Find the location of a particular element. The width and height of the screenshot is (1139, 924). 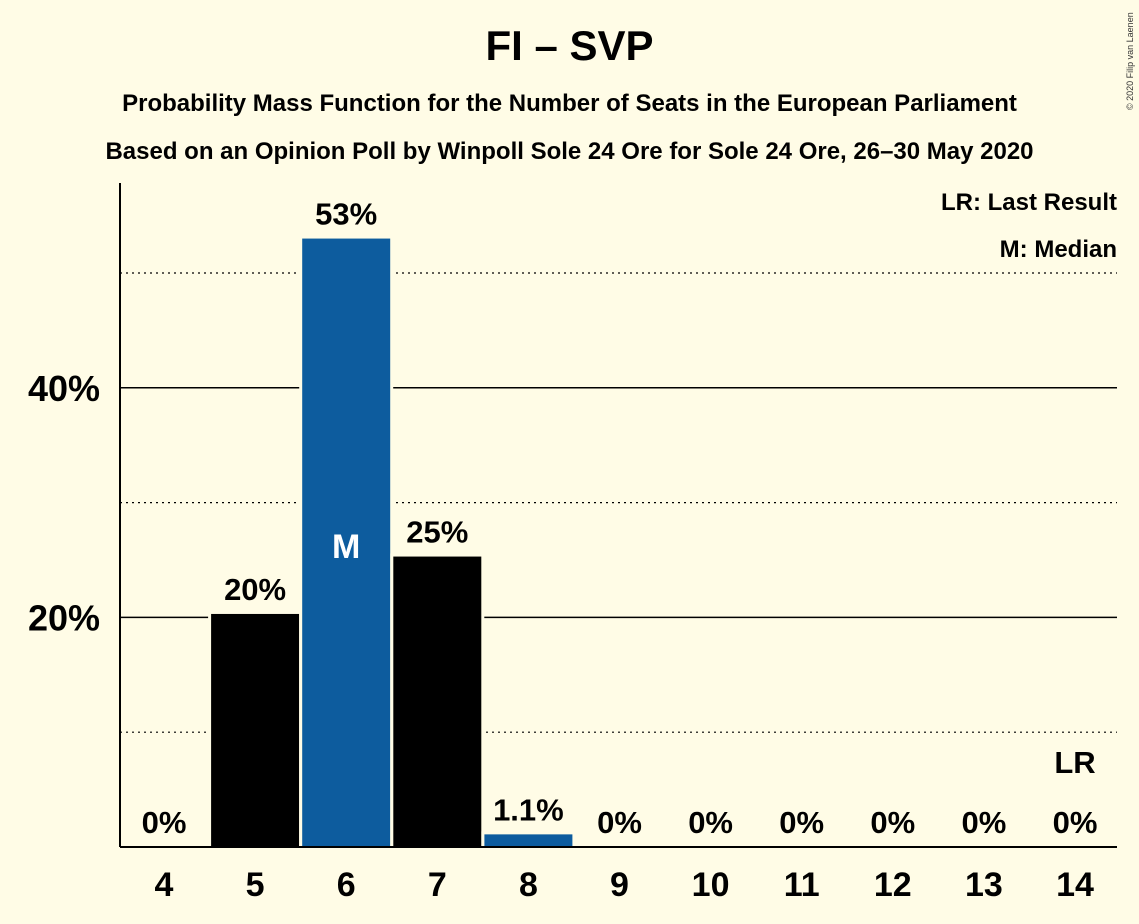

value-label-13: 0% is located at coordinates (983, 822).